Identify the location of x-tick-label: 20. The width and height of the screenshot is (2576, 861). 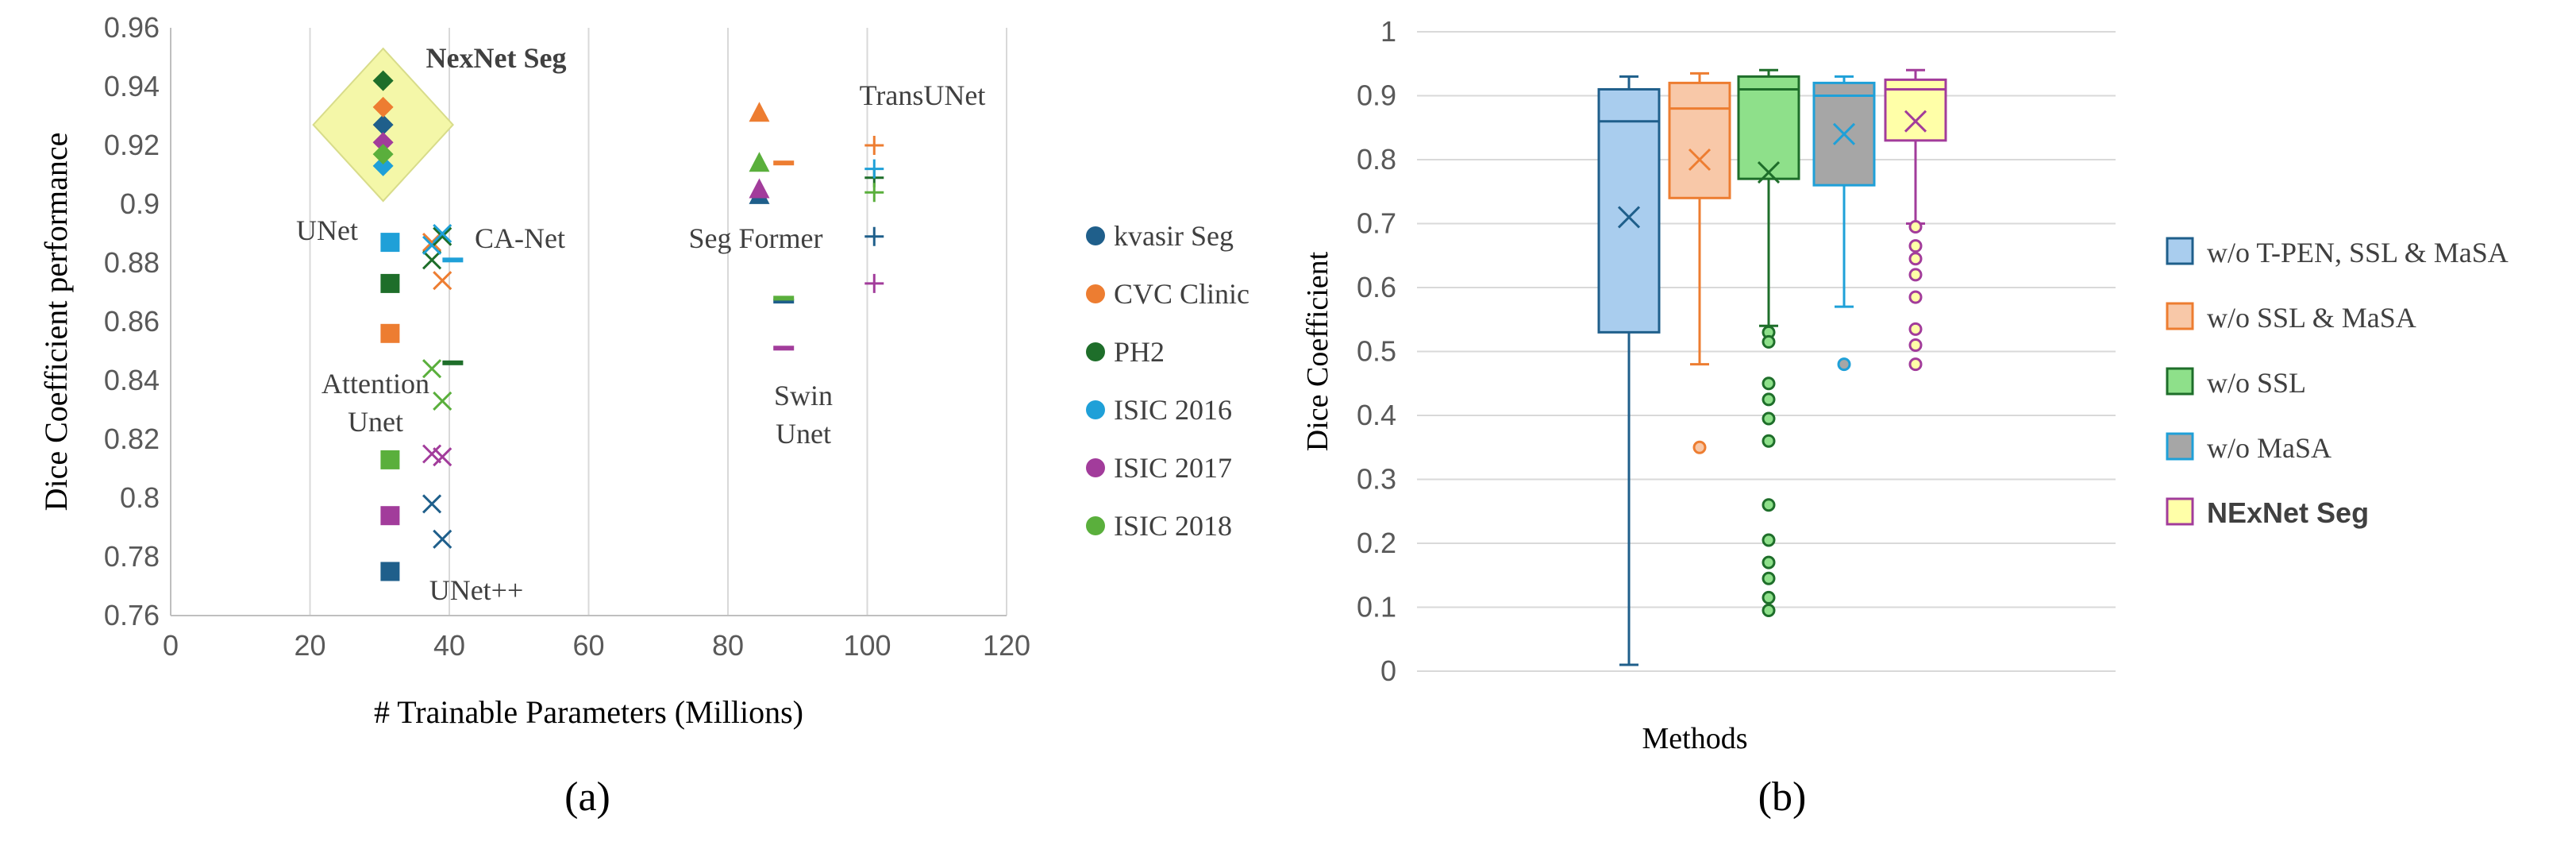
(309, 645).